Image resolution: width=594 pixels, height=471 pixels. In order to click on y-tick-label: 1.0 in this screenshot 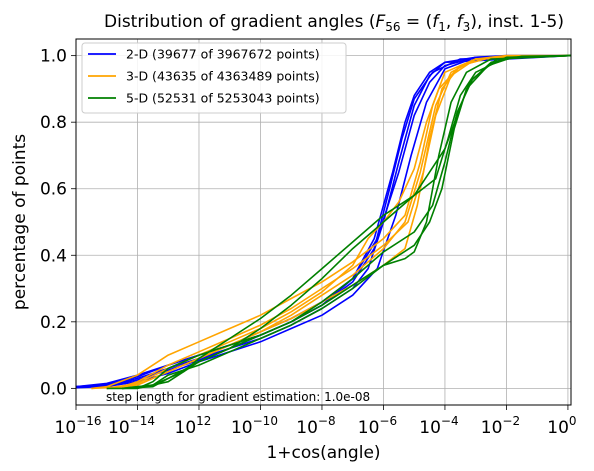, I will do `click(53, 57)`.